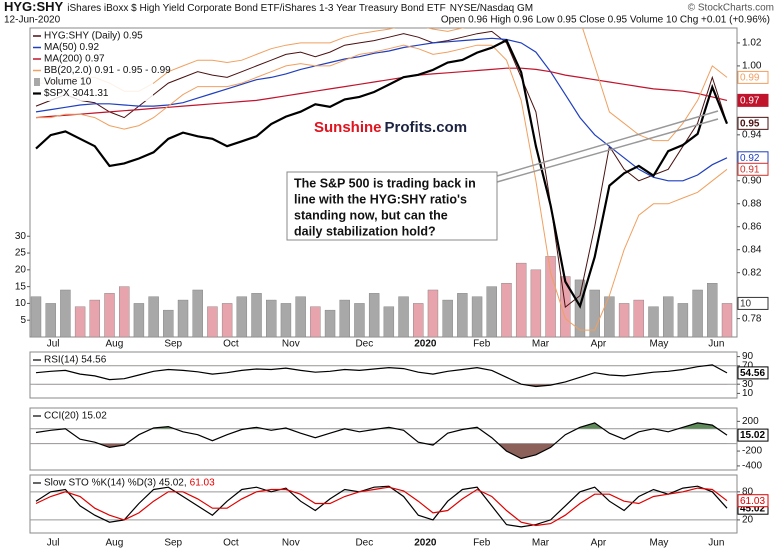 The height and width of the screenshot is (557, 780). I want to click on legend-entry: Volume 10, so click(68, 82).